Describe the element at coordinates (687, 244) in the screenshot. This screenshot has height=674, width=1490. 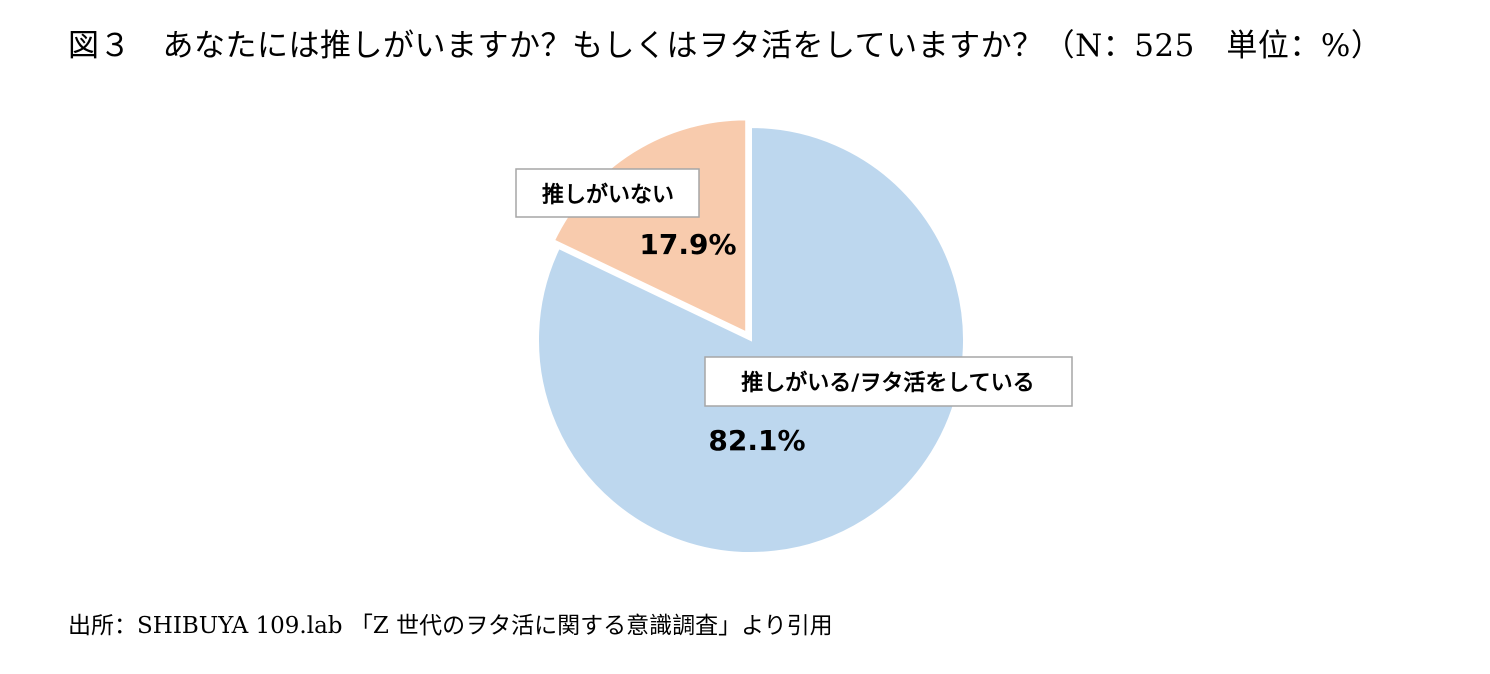
I see `slice-value-label: 17.9%` at that location.